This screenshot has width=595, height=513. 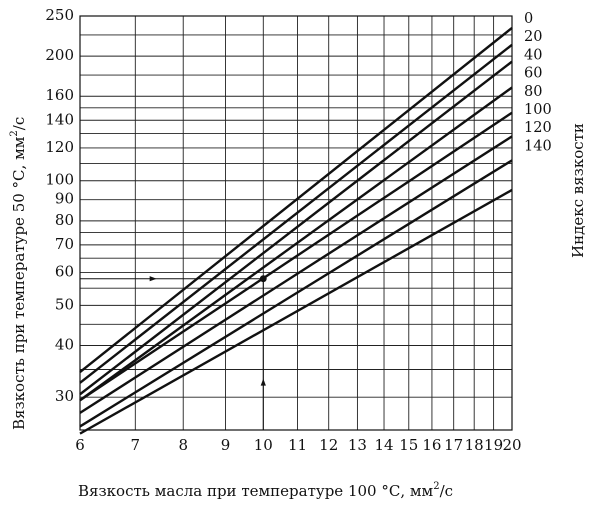 I want to click on series-label: 20, so click(x=533, y=37).